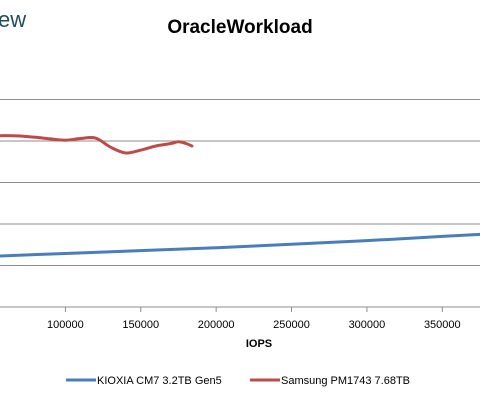 Image resolution: width=480 pixels, height=401 pixels. What do you see at coordinates (65, 325) in the screenshot?
I see `x-tick-label: 100000` at bounding box center [65, 325].